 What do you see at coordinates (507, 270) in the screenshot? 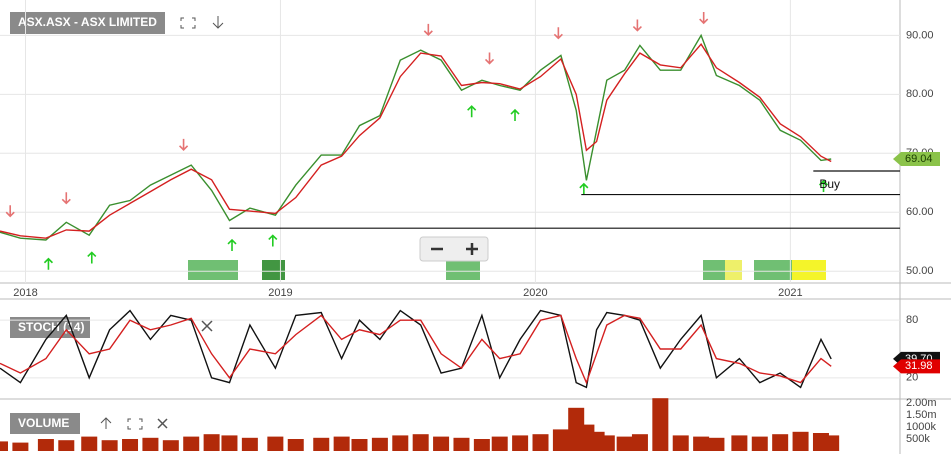
I see `signal-boxes` at bounding box center [507, 270].